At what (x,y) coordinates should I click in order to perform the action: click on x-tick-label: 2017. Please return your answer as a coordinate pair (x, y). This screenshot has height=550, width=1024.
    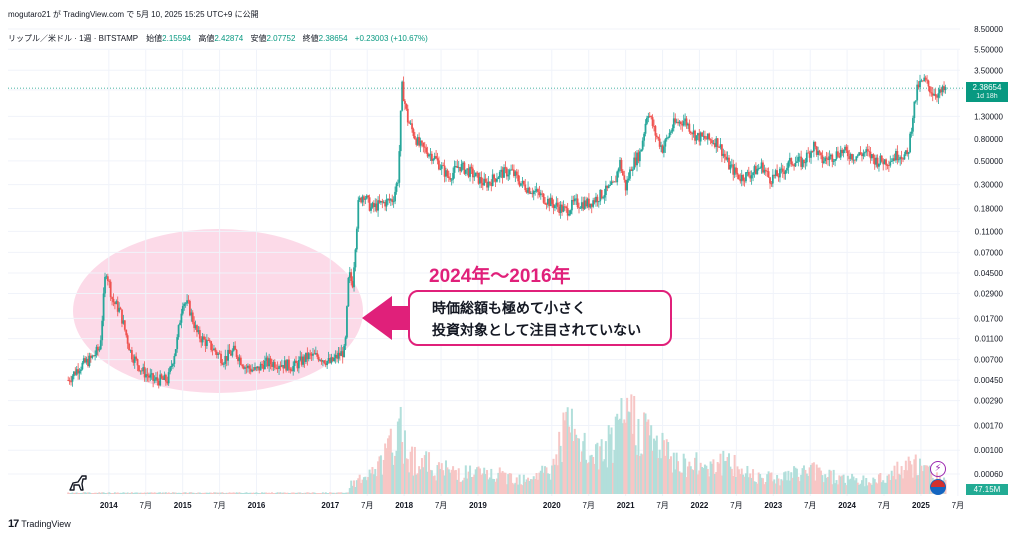
    Looking at the image, I should click on (330, 505).